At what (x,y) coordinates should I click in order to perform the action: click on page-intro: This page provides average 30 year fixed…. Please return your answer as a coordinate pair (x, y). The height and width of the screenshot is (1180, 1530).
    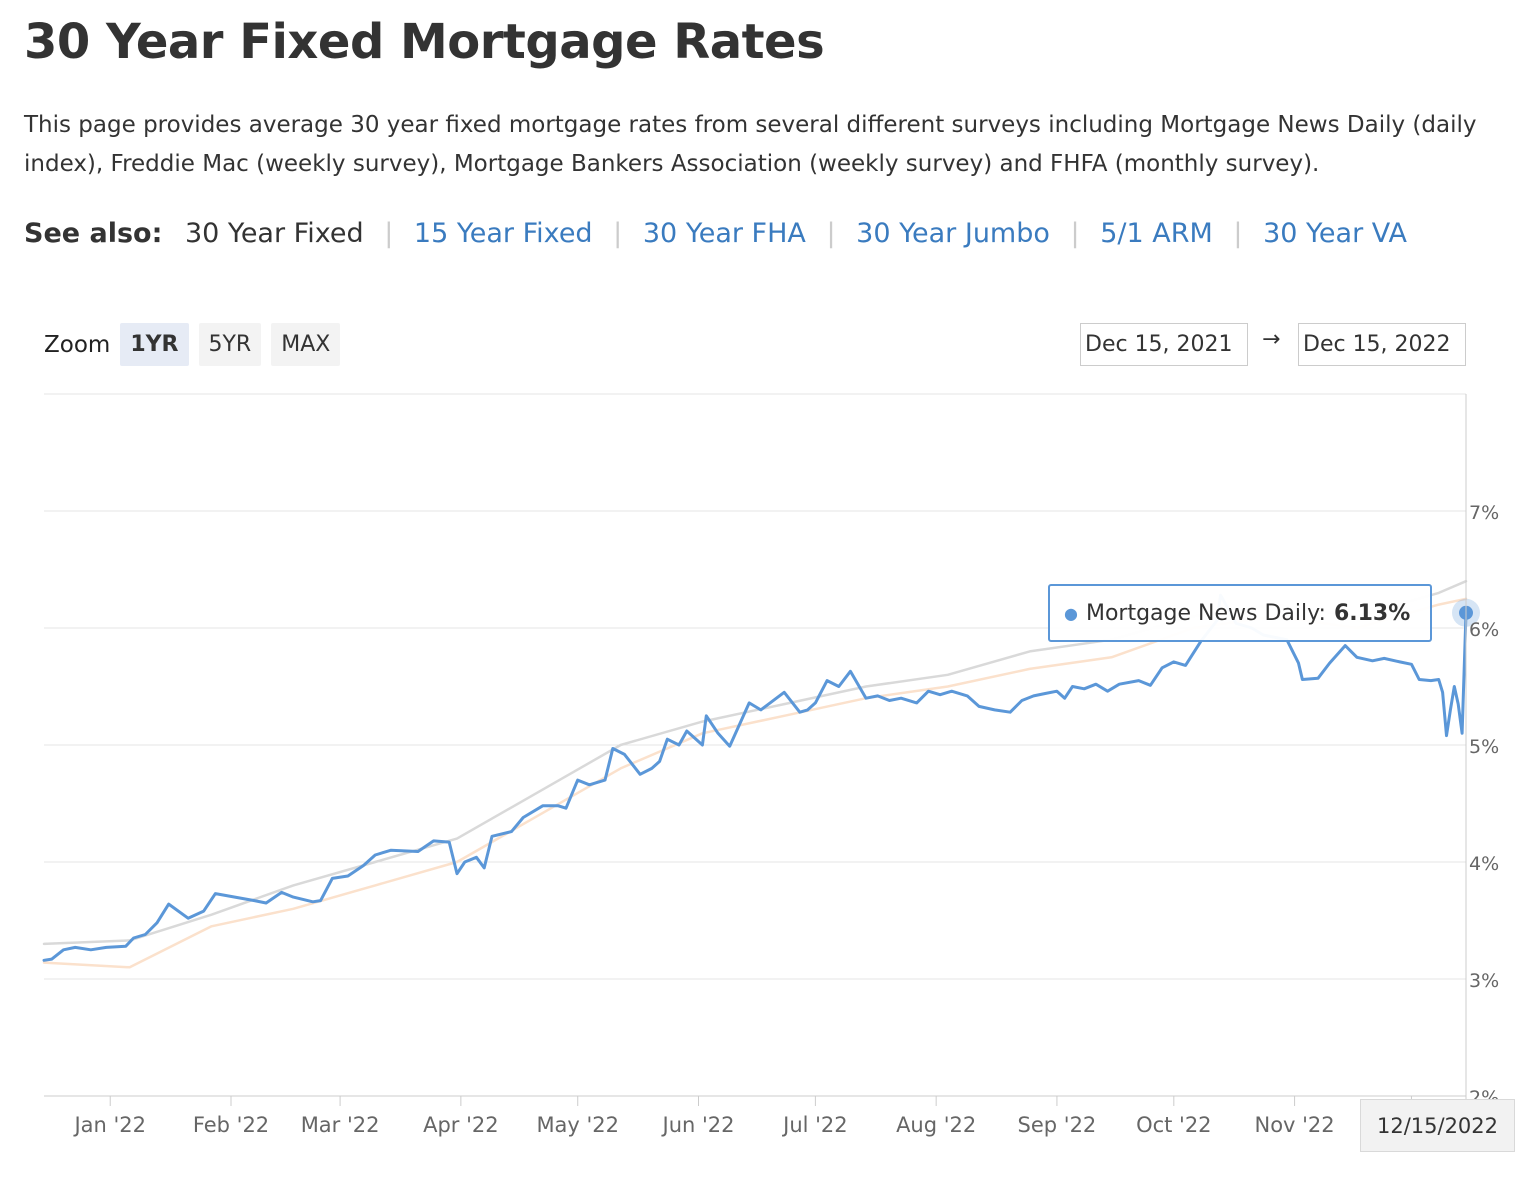
    Looking at the image, I should click on (750, 144).